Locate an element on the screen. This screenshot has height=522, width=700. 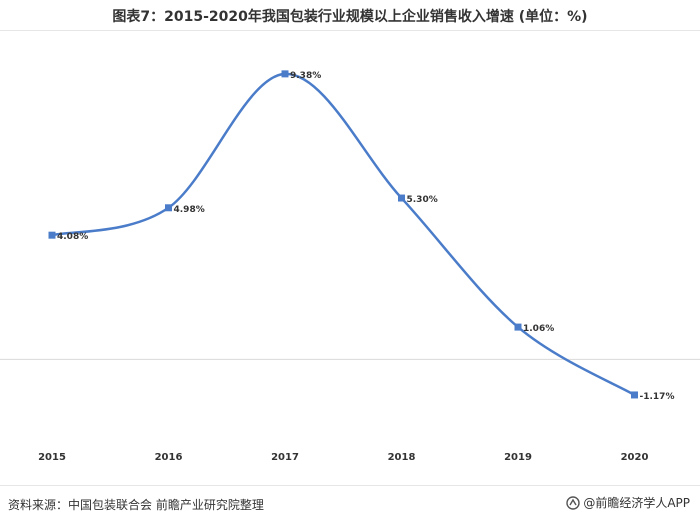
data-label-2018: 5.30% is located at coordinates (422, 200).